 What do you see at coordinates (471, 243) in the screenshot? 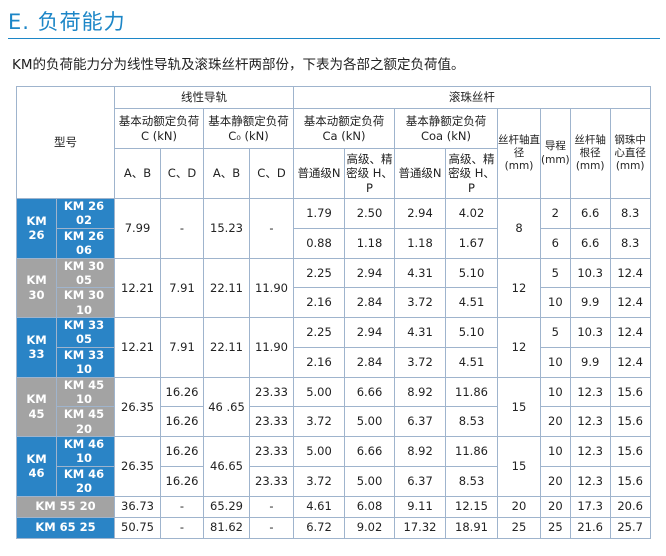
I see `coa-high-value: 1.67` at bounding box center [471, 243].